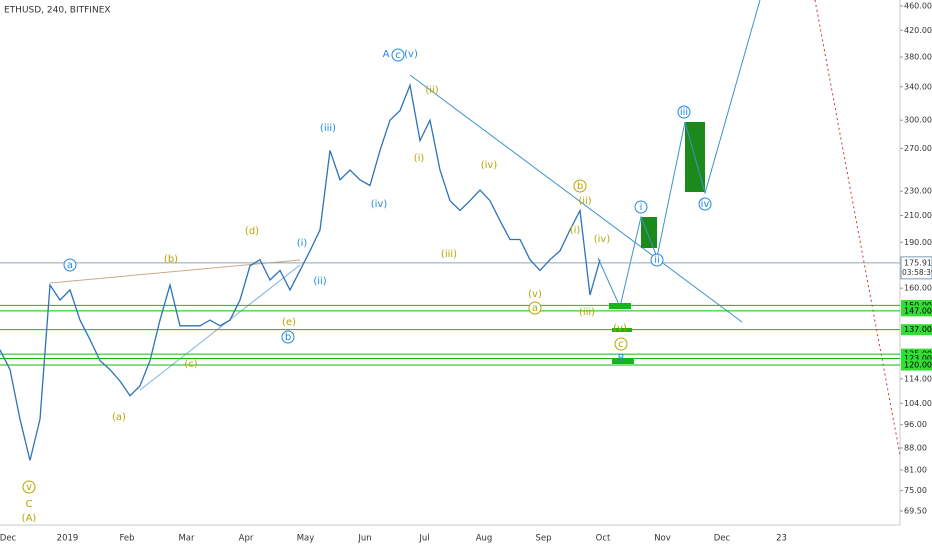  I want to click on price-level-label: 137.00, so click(918, 329).